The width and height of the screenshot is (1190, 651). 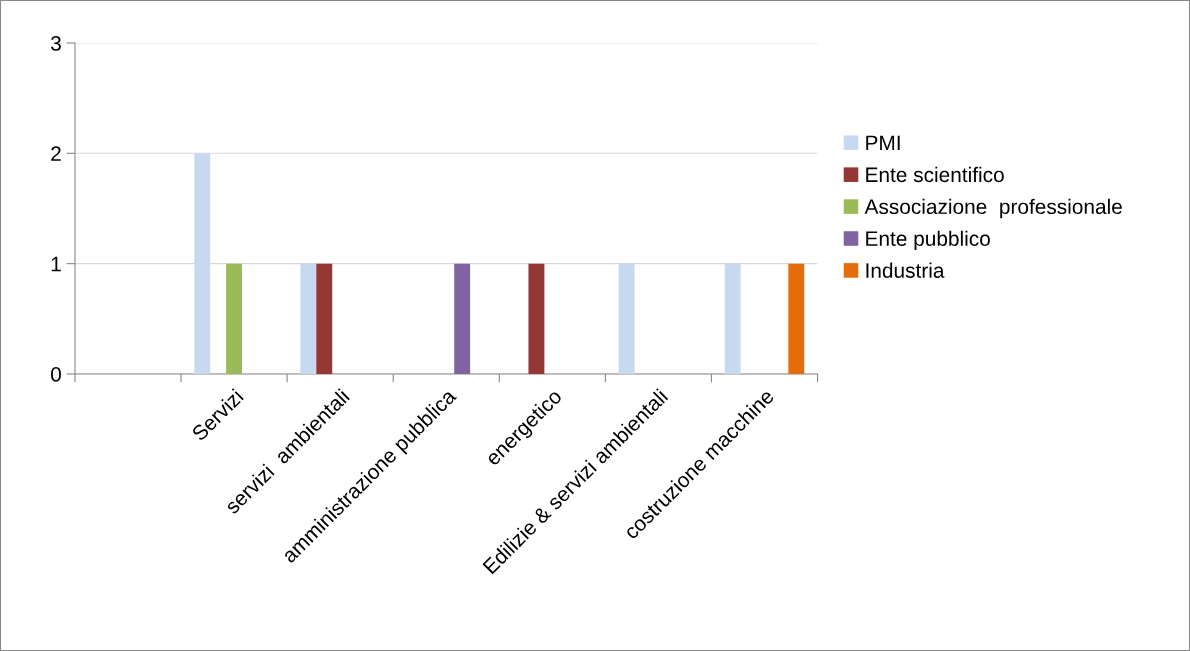 I want to click on legend-label: PMI, so click(x=883, y=143).